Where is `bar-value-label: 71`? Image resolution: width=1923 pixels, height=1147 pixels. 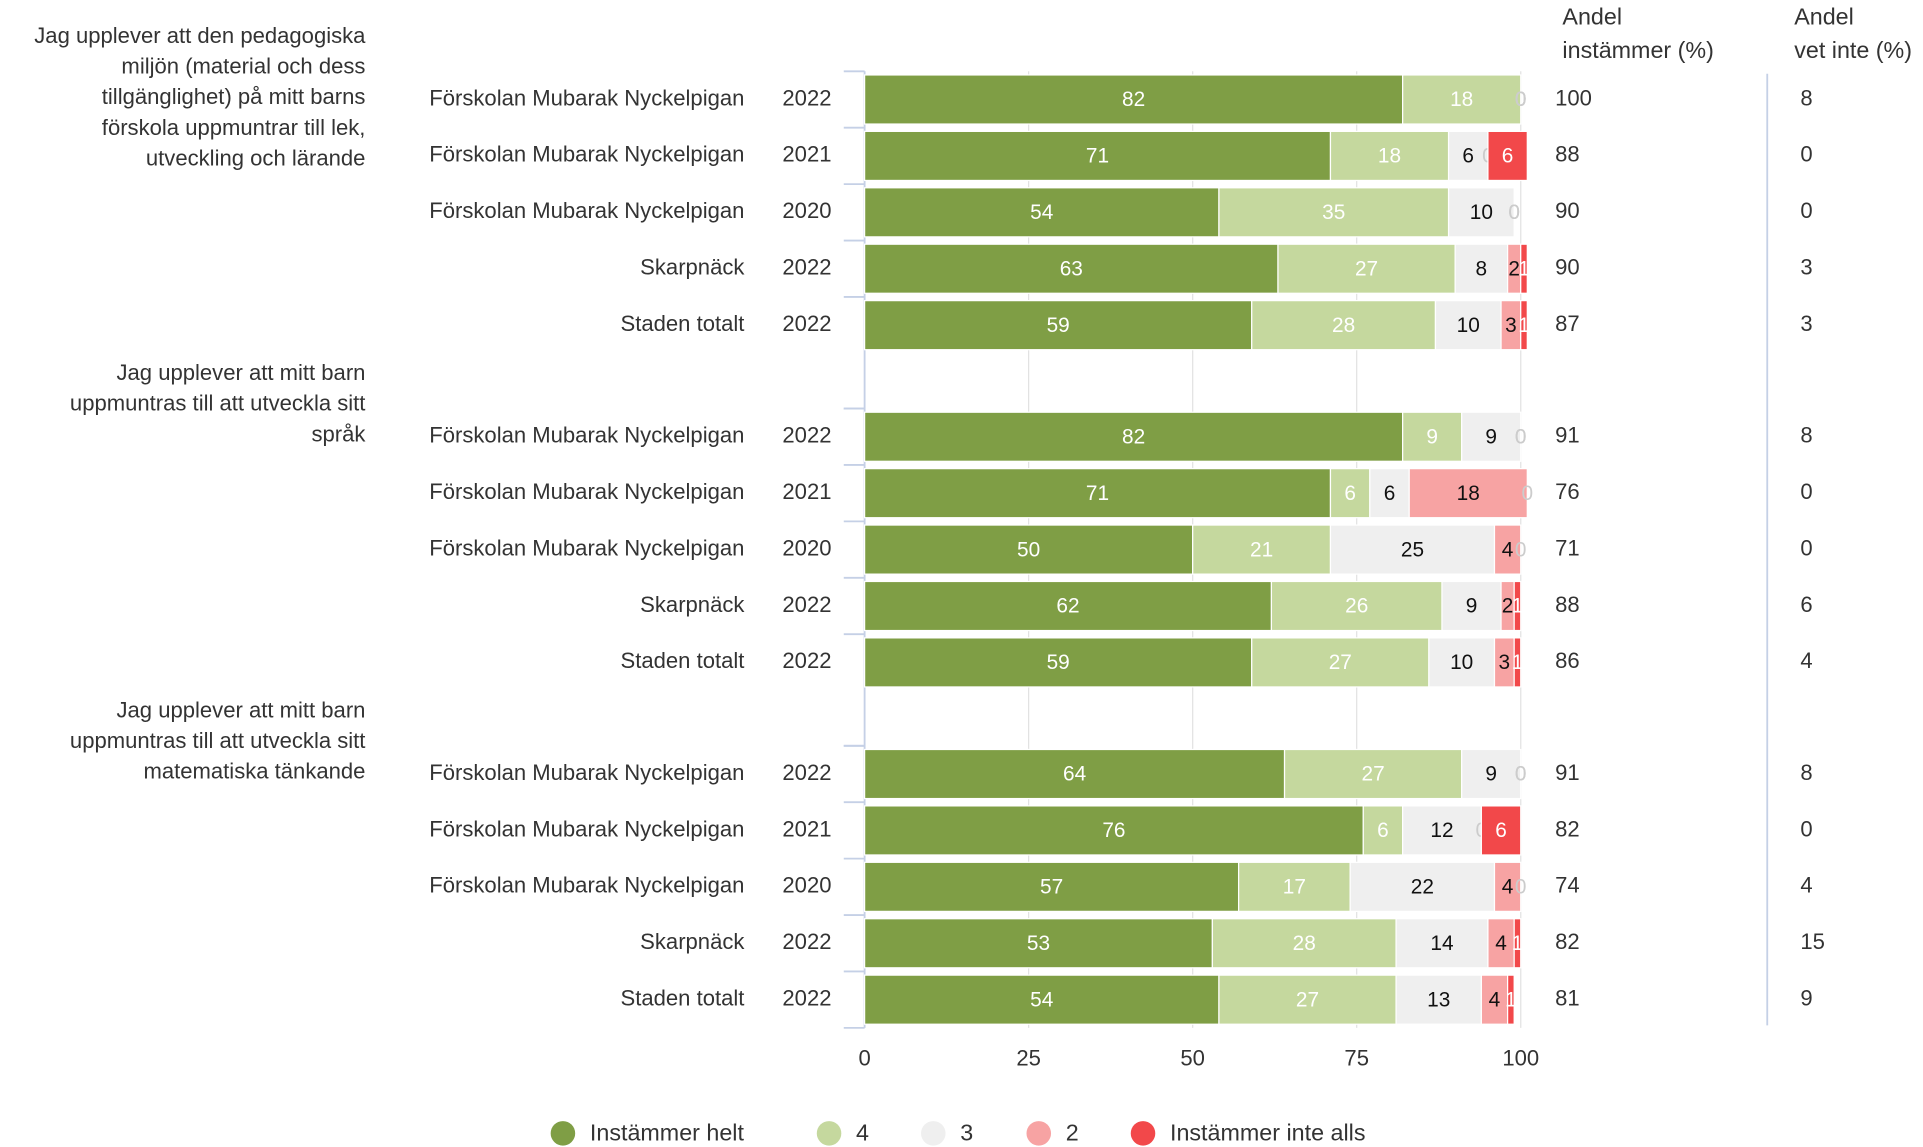 bar-value-label: 71 is located at coordinates (1097, 156).